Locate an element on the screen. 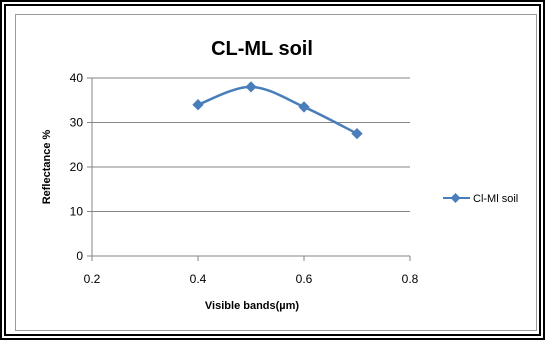 The height and width of the screenshot is (340, 545). x-tick-label: 0.8 is located at coordinates (410, 279).